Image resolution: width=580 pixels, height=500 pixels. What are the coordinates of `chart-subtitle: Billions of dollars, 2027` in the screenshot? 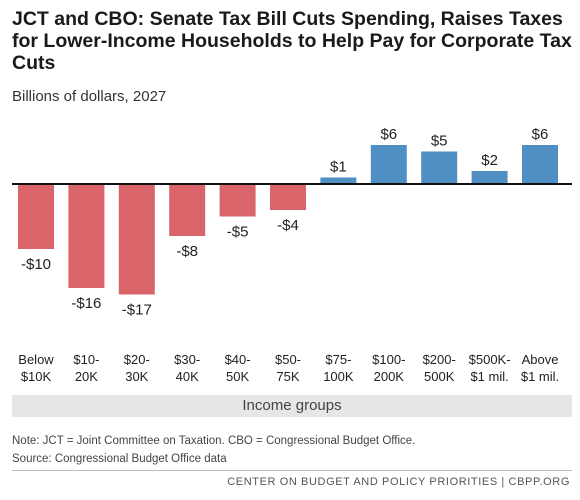 It's located at (89, 96).